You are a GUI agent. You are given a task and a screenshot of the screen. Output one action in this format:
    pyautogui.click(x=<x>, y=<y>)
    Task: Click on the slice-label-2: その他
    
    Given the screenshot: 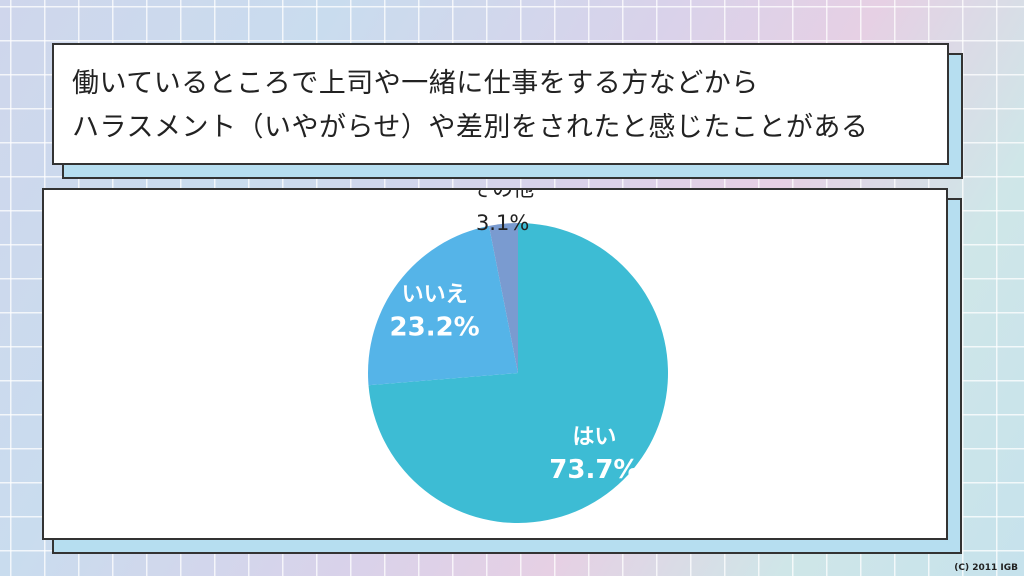 What is the action you would take?
    pyautogui.click(x=502, y=195)
    